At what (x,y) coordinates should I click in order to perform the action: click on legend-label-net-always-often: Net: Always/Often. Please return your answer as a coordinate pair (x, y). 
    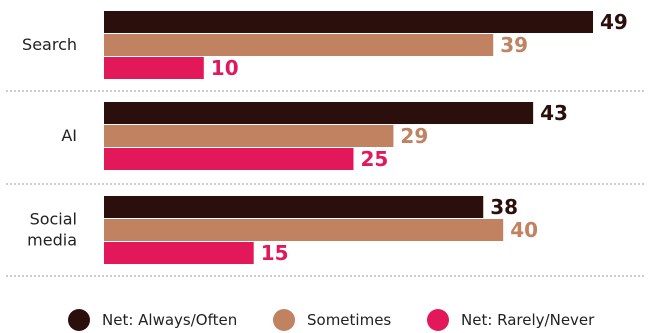
    Looking at the image, I should click on (169, 320).